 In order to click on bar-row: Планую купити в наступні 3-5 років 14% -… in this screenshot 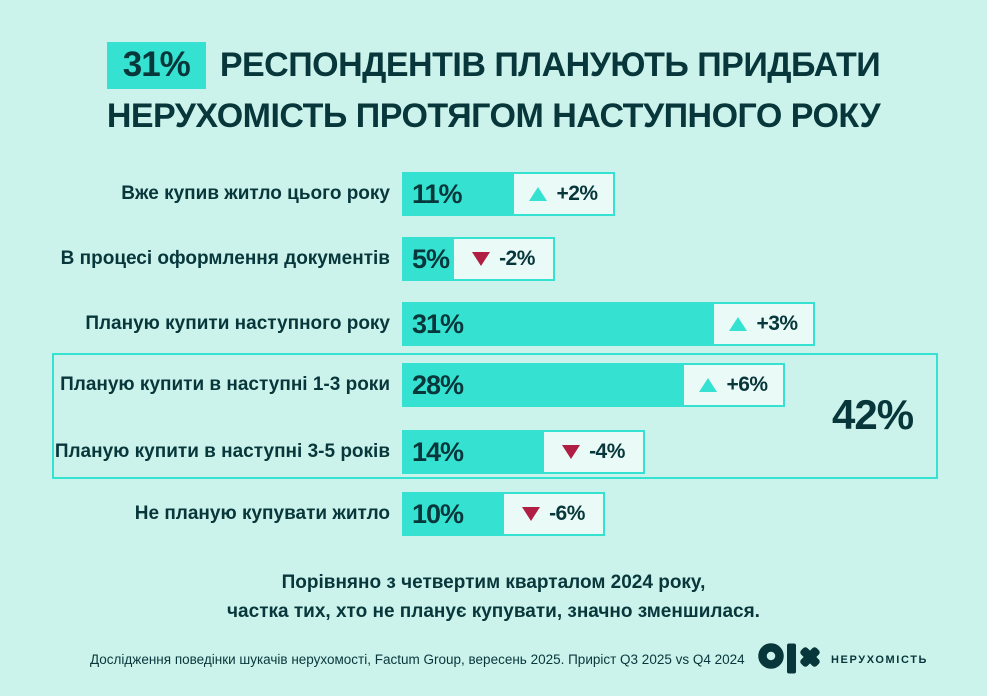, I will do `click(493, 452)`.